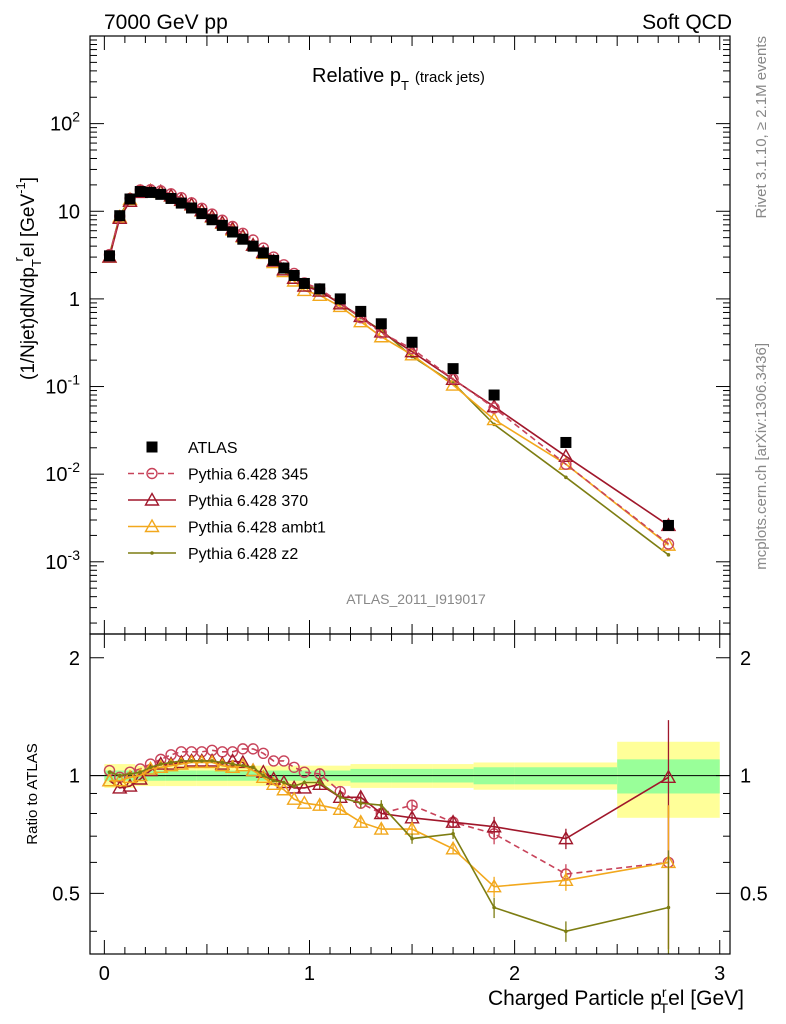 This screenshot has height=1024, width=786. What do you see at coordinates (761, 127) in the screenshot?
I see `rivet-label: Rivet 3.1.10, ≥ 2.1M events` at bounding box center [761, 127].